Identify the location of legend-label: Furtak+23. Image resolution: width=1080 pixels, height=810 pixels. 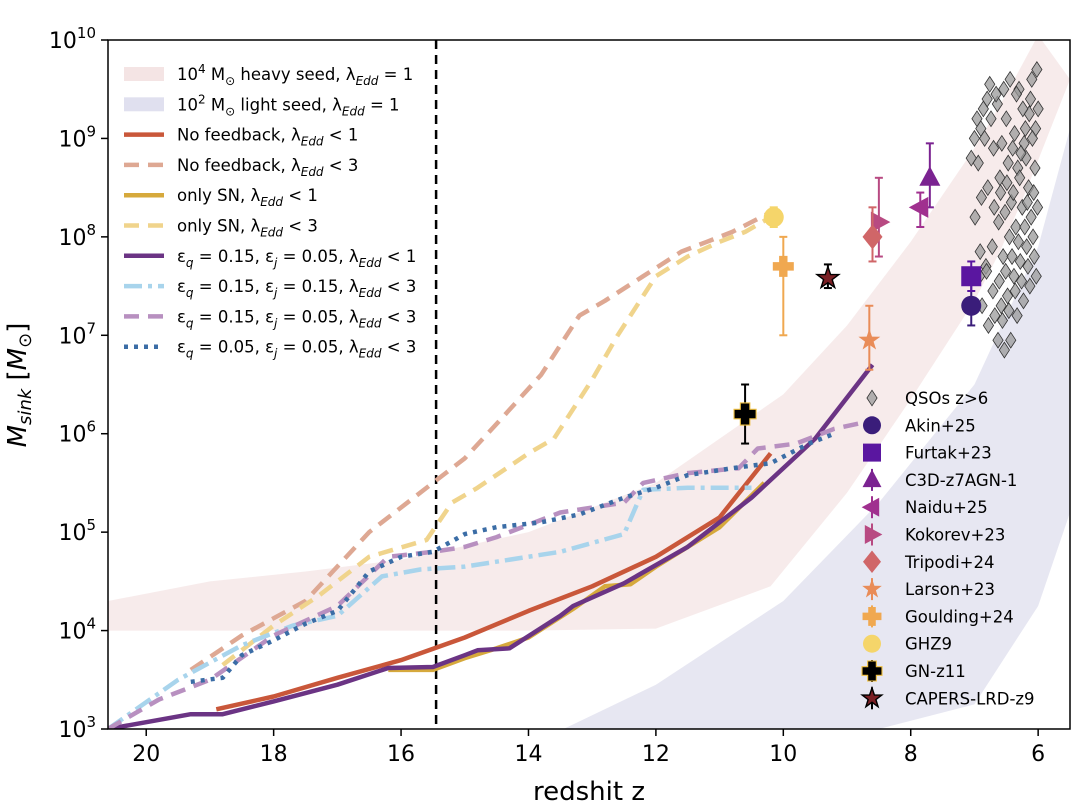
(948, 453).